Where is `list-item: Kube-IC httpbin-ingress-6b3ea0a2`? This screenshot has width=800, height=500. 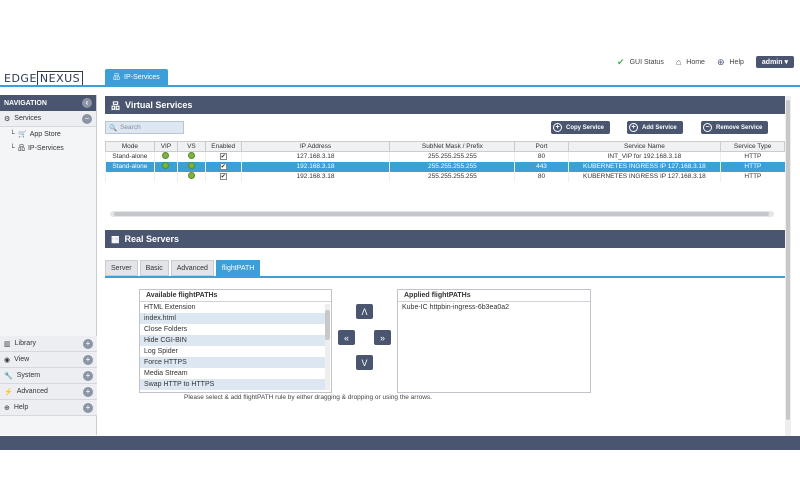 list-item: Kube-IC httpbin-ingress-6b3ea0a2 is located at coordinates (456, 307).